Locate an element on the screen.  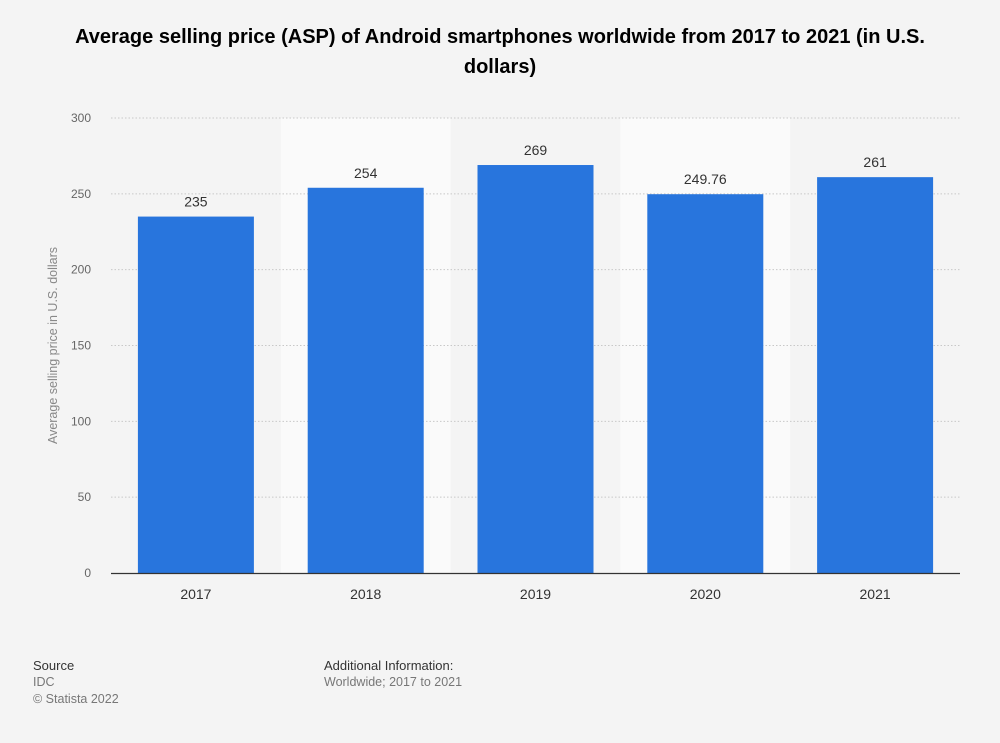
copyright: © Statista 2022 is located at coordinates (76, 699).